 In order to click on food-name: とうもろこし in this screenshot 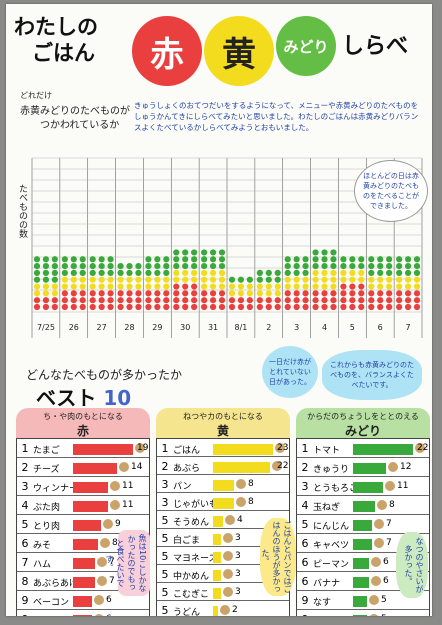, I will do `click(340, 489)`.